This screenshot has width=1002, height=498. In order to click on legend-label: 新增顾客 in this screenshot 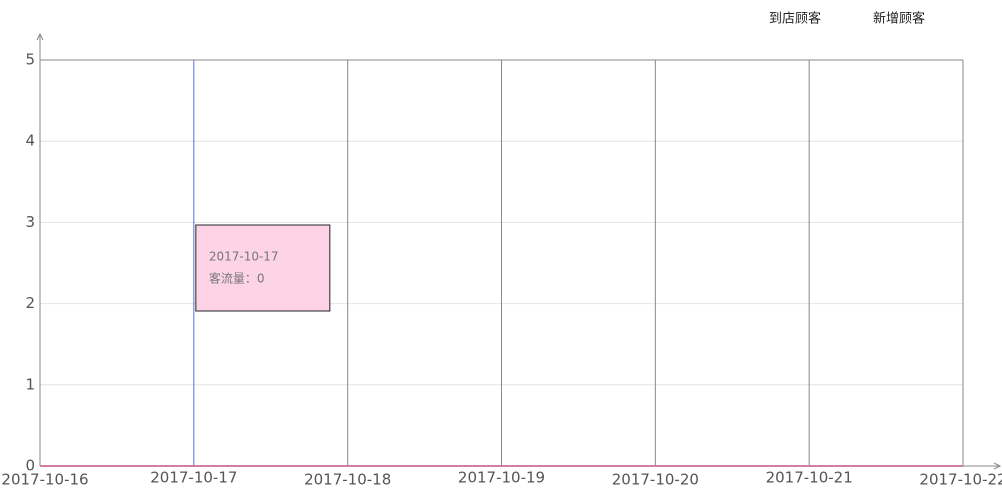, I will do `click(899, 19)`.